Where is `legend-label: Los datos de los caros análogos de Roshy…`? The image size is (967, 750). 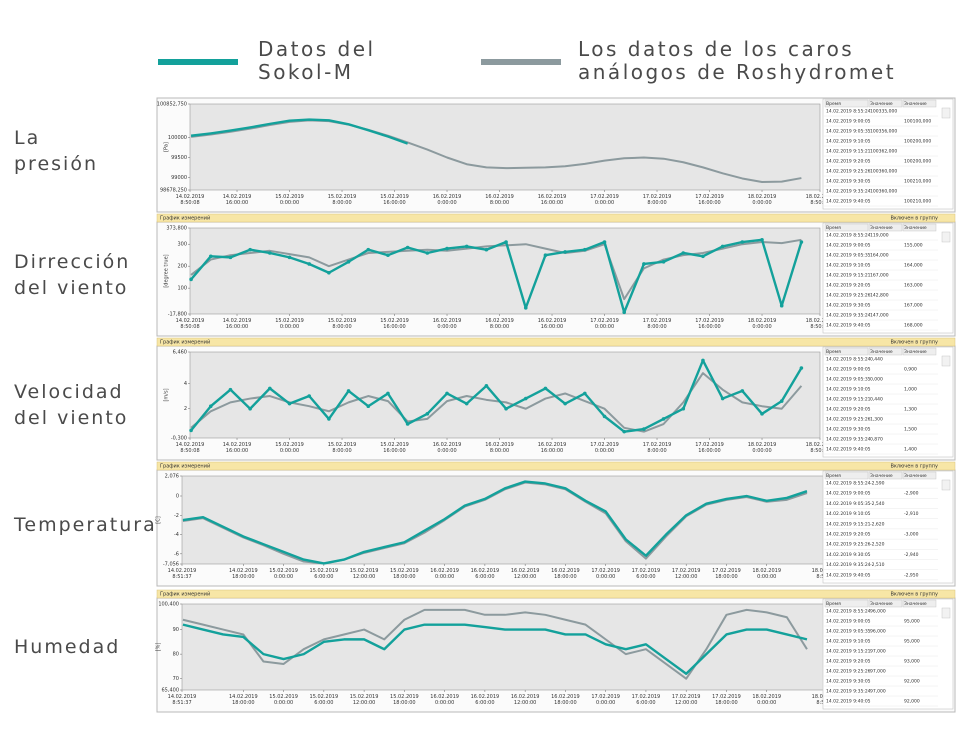
legend-label: Los datos de los caros análogos de Roshy… is located at coordinates (737, 60).